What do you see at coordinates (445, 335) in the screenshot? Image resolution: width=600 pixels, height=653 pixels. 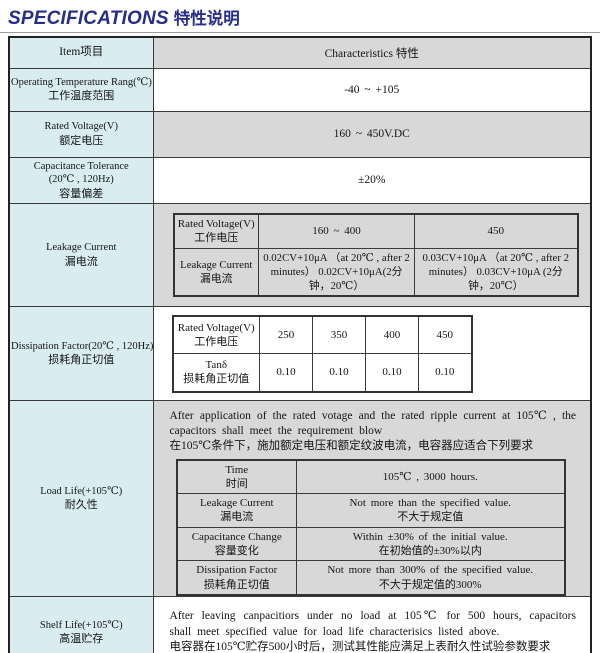 I see `dissipation-voltage-450: 450` at bounding box center [445, 335].